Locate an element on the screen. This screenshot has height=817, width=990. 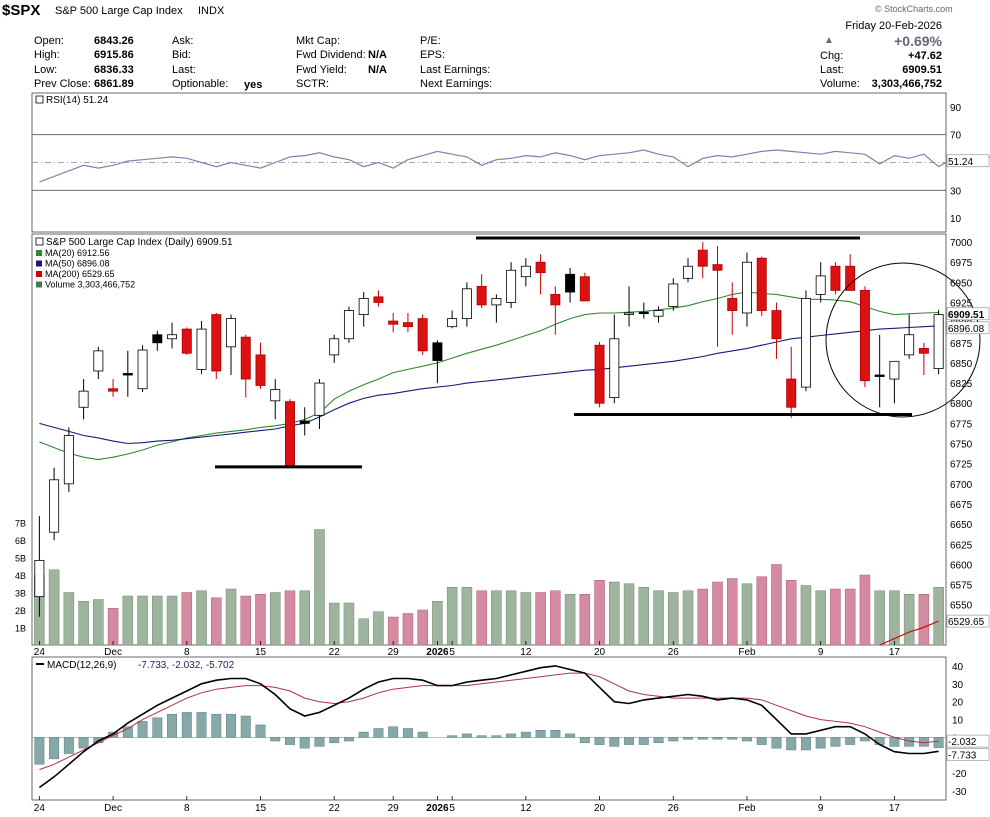
x-tick-label: Feb is located at coordinates (747, 808).